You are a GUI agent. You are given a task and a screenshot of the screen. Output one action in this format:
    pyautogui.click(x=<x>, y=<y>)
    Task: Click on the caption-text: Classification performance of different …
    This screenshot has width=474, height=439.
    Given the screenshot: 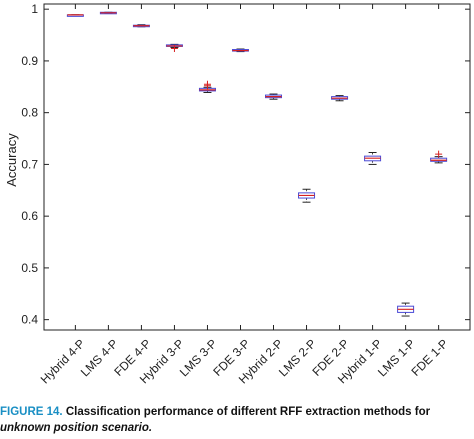 What is the action you would take?
    pyautogui.click(x=248, y=412)
    